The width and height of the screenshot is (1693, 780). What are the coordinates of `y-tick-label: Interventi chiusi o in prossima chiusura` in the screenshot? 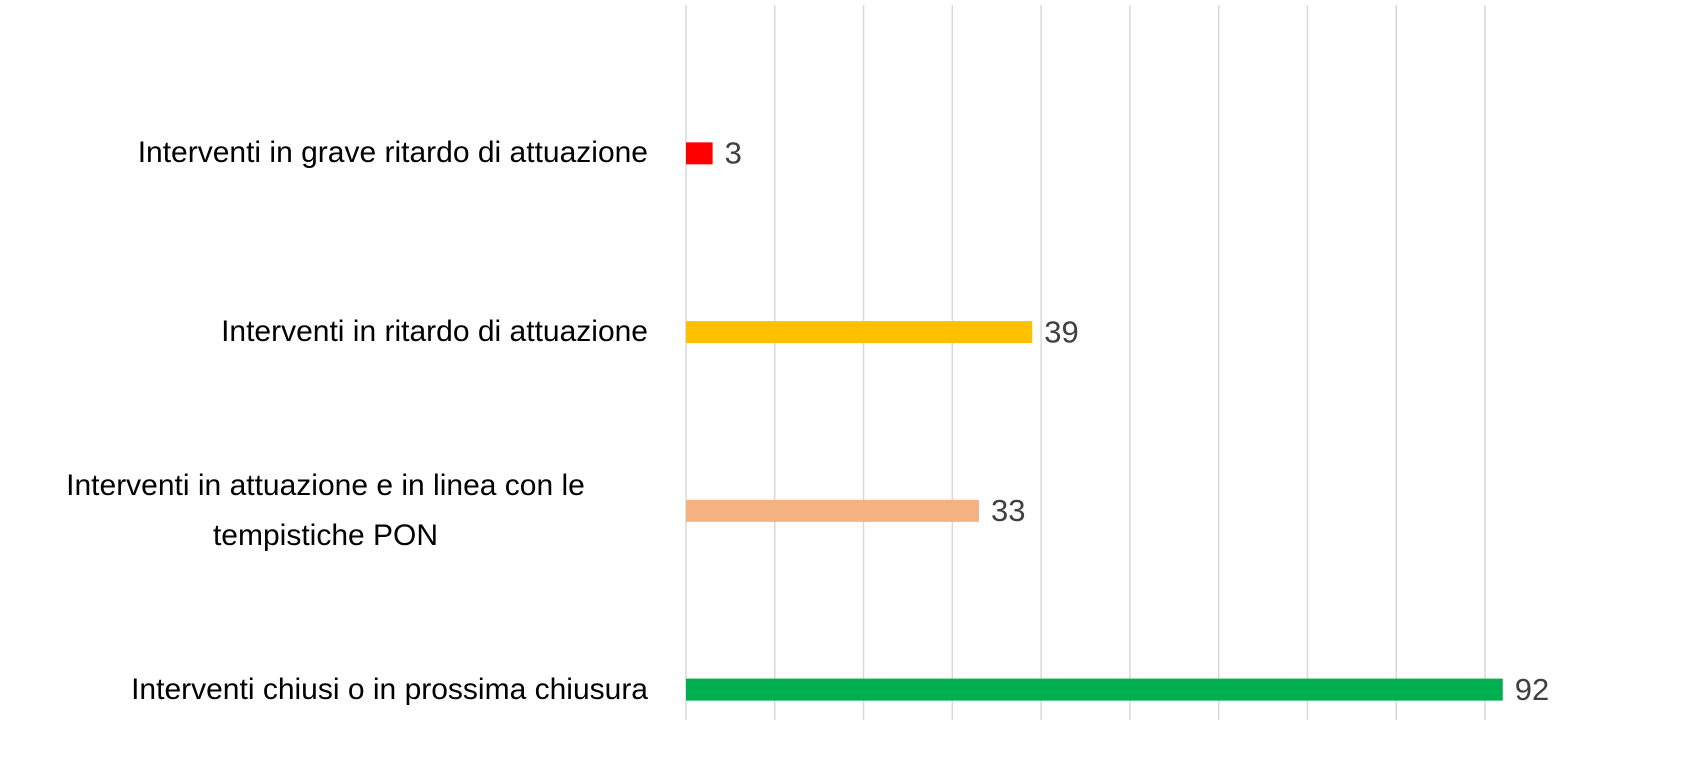 It's located at (389, 689).